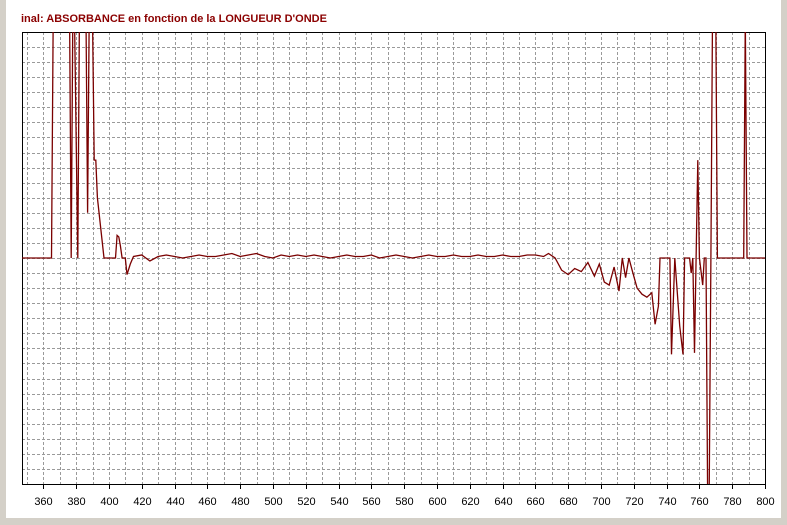 Image resolution: width=787 pixels, height=525 pixels. Describe the element at coordinates (207, 502) in the screenshot. I see `x-tick-label: 460` at that location.